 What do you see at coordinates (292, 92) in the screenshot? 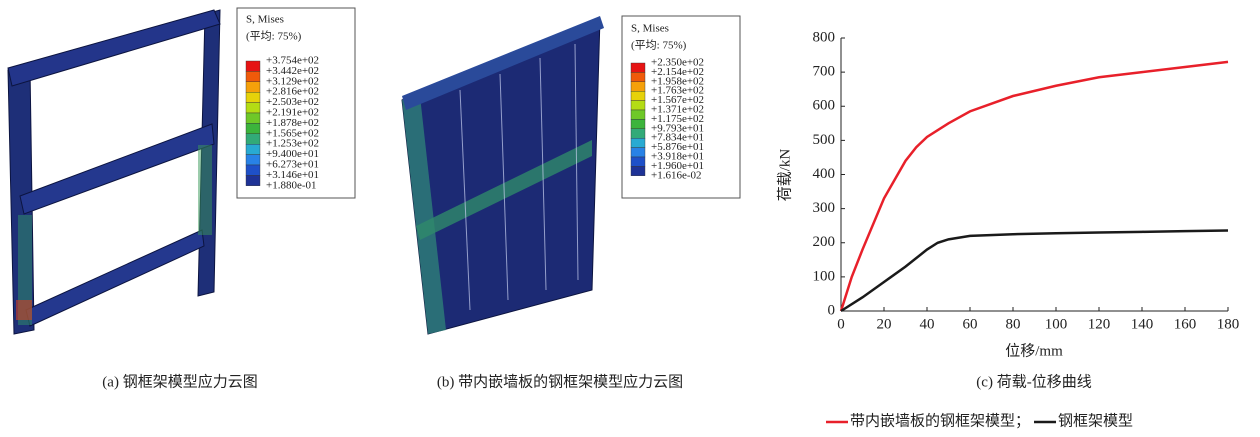
I see `legend-label: +2.816e+02` at bounding box center [292, 92].